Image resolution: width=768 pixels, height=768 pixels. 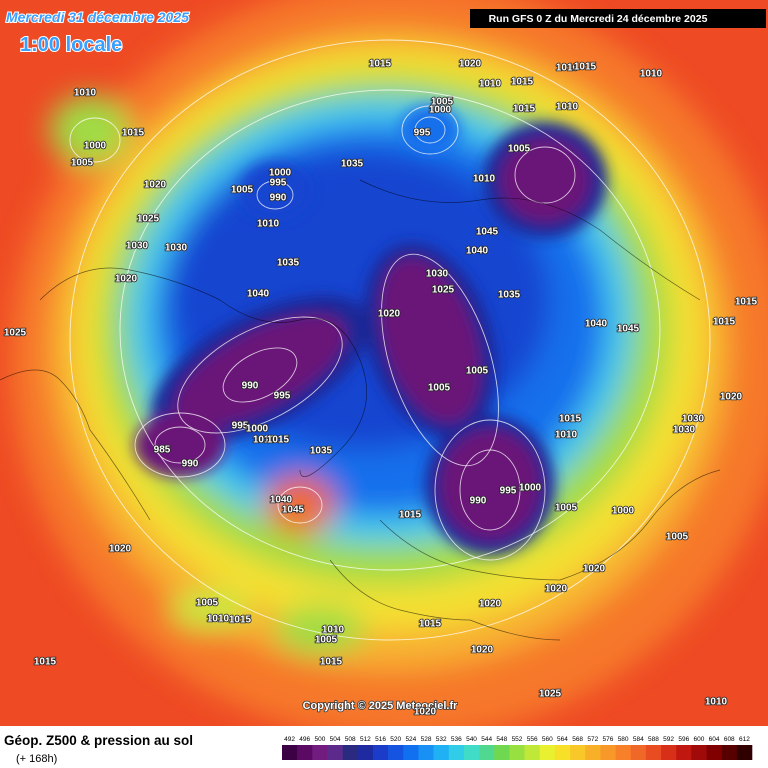 What do you see at coordinates (471, 739) in the screenshot?
I see `colorbar-label: 540` at bounding box center [471, 739].